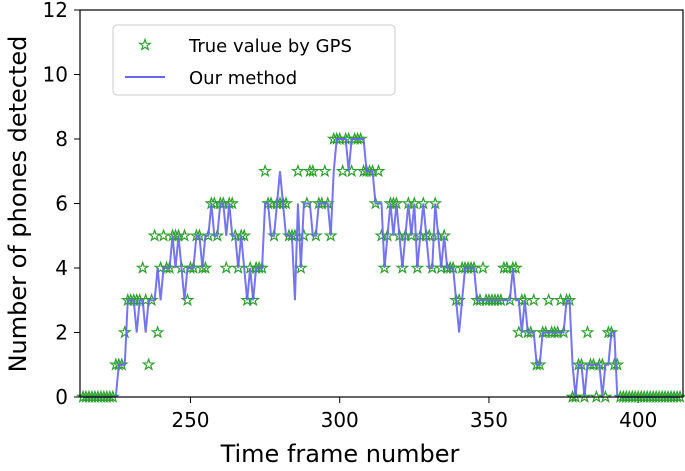 The height and width of the screenshot is (471, 685). What do you see at coordinates (61, 204) in the screenshot?
I see `y-tick-label: 6` at bounding box center [61, 204].